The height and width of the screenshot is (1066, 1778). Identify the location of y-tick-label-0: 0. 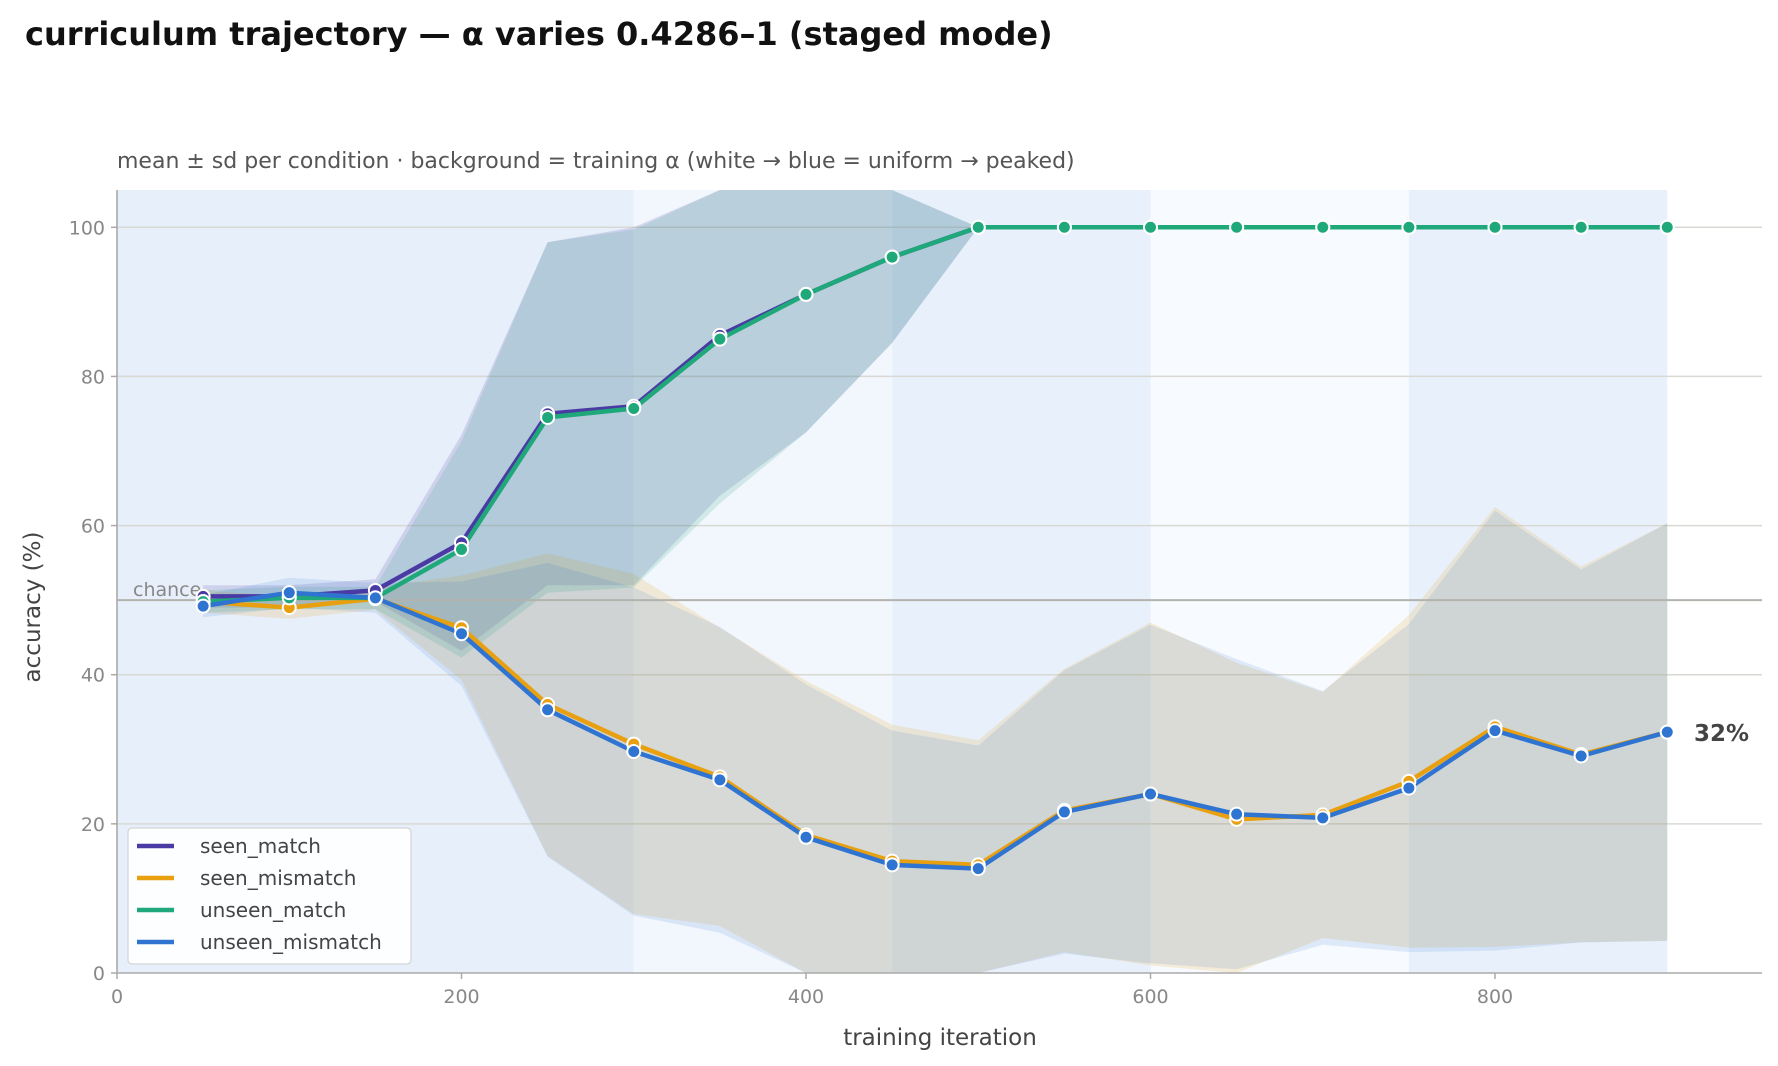
(99, 974).